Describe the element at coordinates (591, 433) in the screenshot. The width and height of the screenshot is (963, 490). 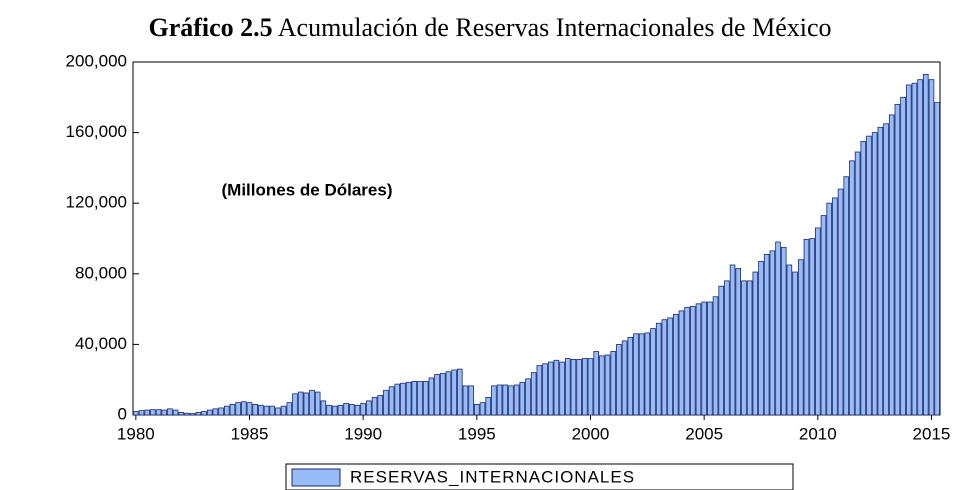
I see `x-tick-label: 2000` at that location.